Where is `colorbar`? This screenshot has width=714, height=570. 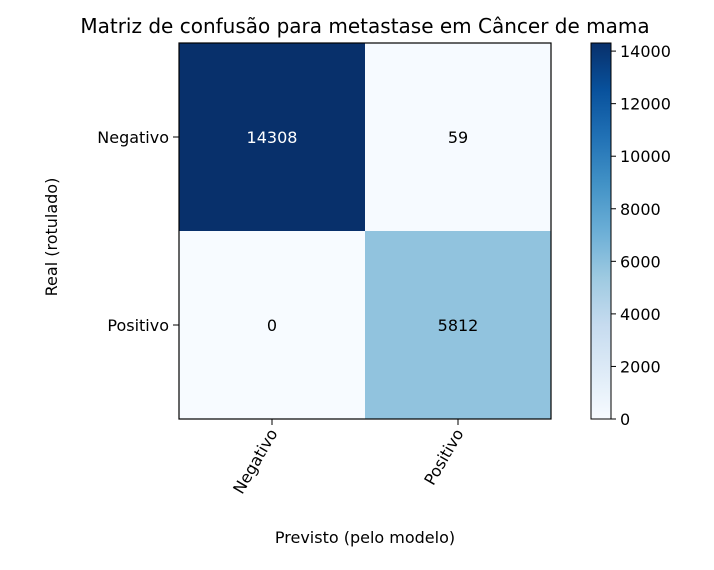
colorbar is located at coordinates (601, 231).